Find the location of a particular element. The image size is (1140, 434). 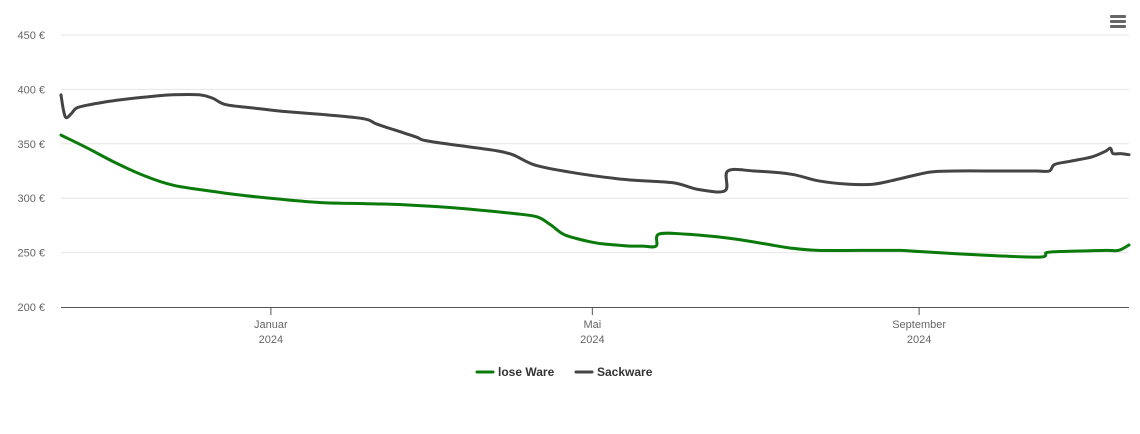

legend-item-0: lose Ware is located at coordinates (515, 372).